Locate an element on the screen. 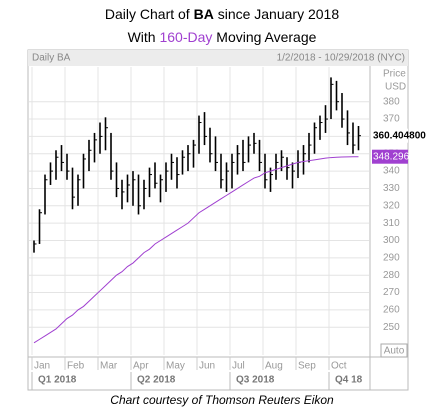 The width and height of the screenshot is (445, 418). y-tick-label: 330 is located at coordinates (391, 188).